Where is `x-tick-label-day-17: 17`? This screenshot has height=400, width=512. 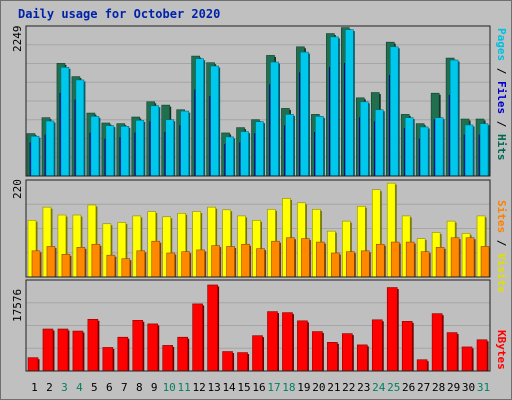
x-tick-label-day-17: 17 is located at coordinates (273, 387).